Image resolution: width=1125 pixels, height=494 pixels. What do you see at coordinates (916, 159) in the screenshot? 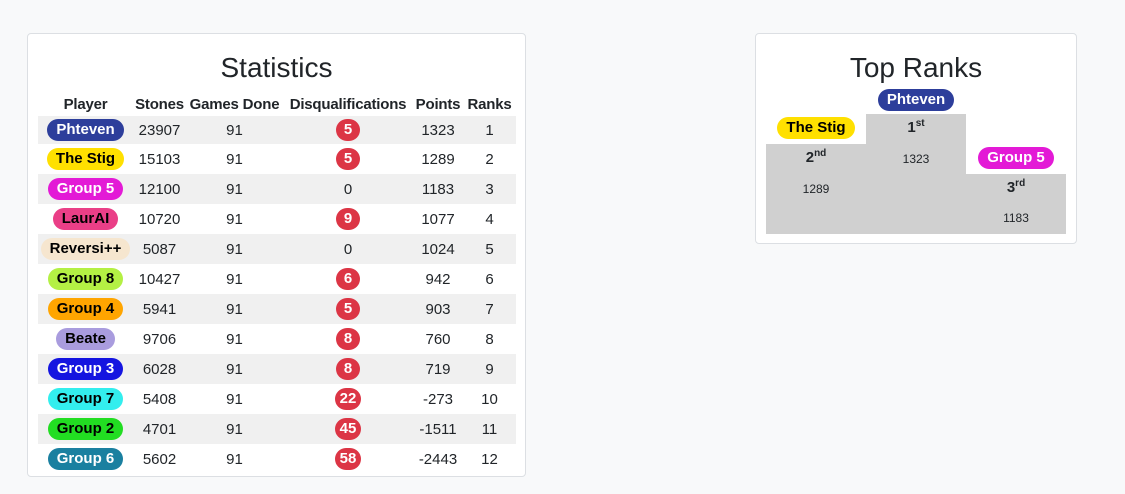
I see `podium-points: 1323` at bounding box center [916, 159].